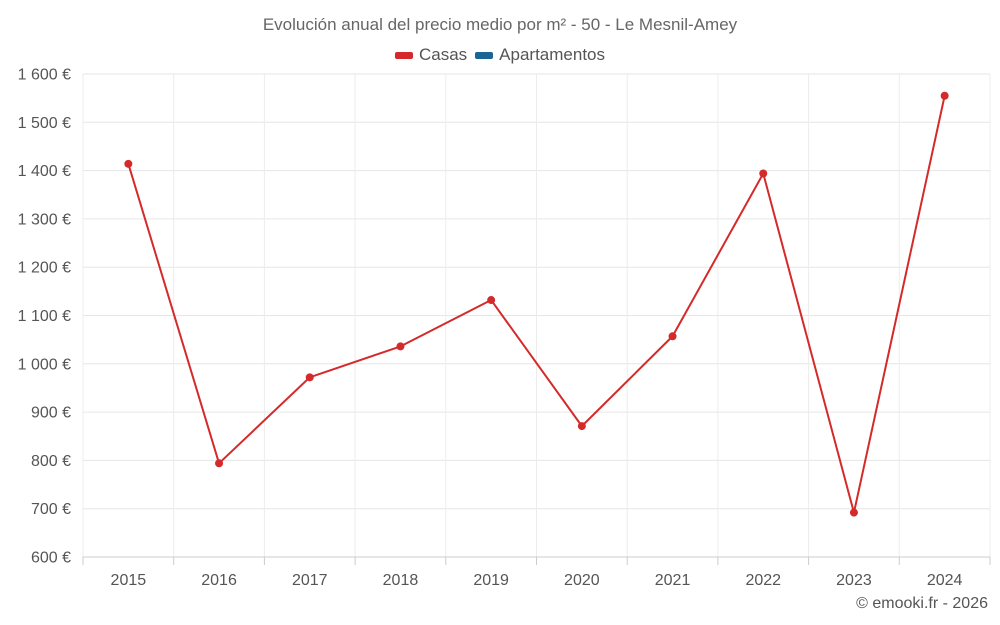 This screenshot has height=625, width=1000. Describe the element at coordinates (582, 580) in the screenshot. I see `x-tick-label: 2020` at that location.